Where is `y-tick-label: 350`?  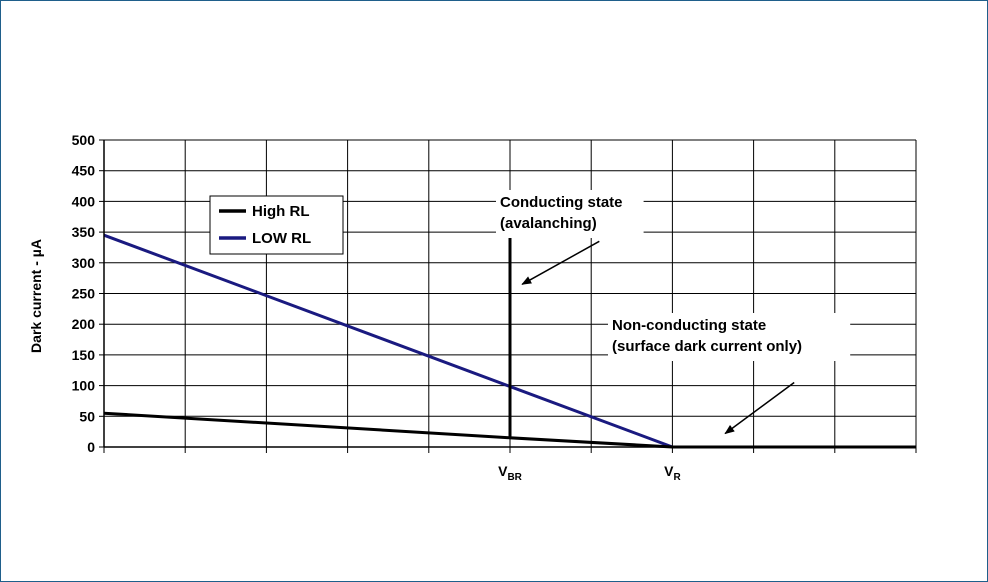 y-tick-label: 350 is located at coordinates (84, 232).